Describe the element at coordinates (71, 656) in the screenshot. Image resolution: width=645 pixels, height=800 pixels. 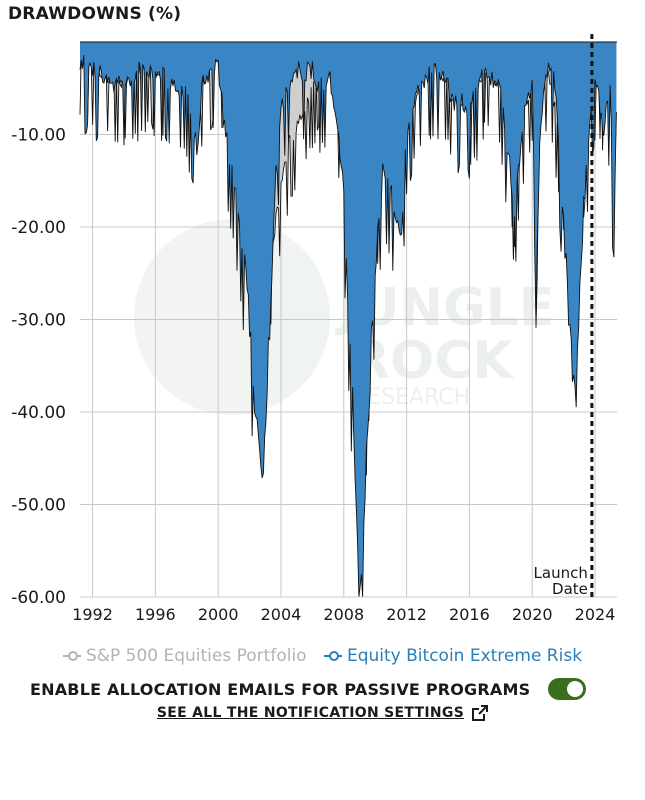
I see `legend-marker-sp500-icon` at that location.